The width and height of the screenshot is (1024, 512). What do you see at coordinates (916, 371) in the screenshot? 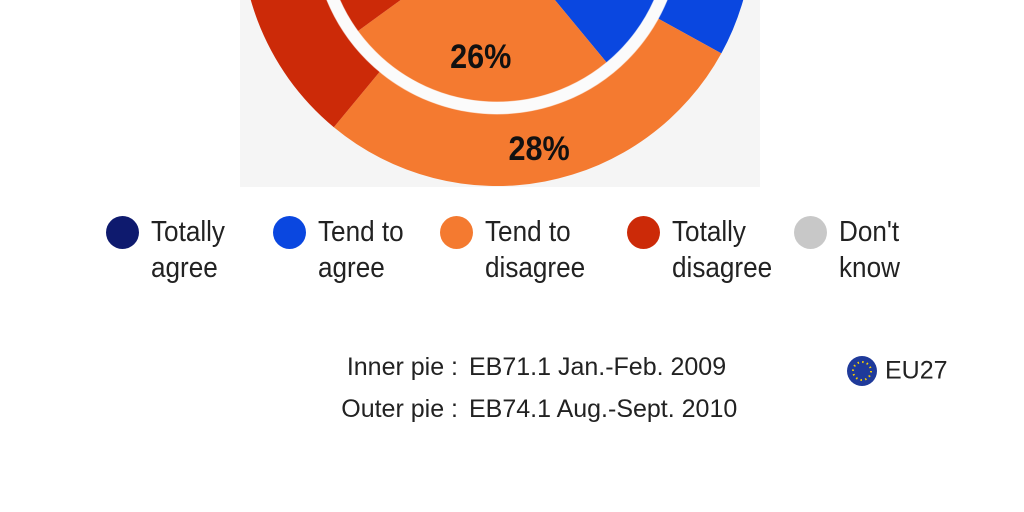
I see `region-label: EU27` at bounding box center [916, 371].